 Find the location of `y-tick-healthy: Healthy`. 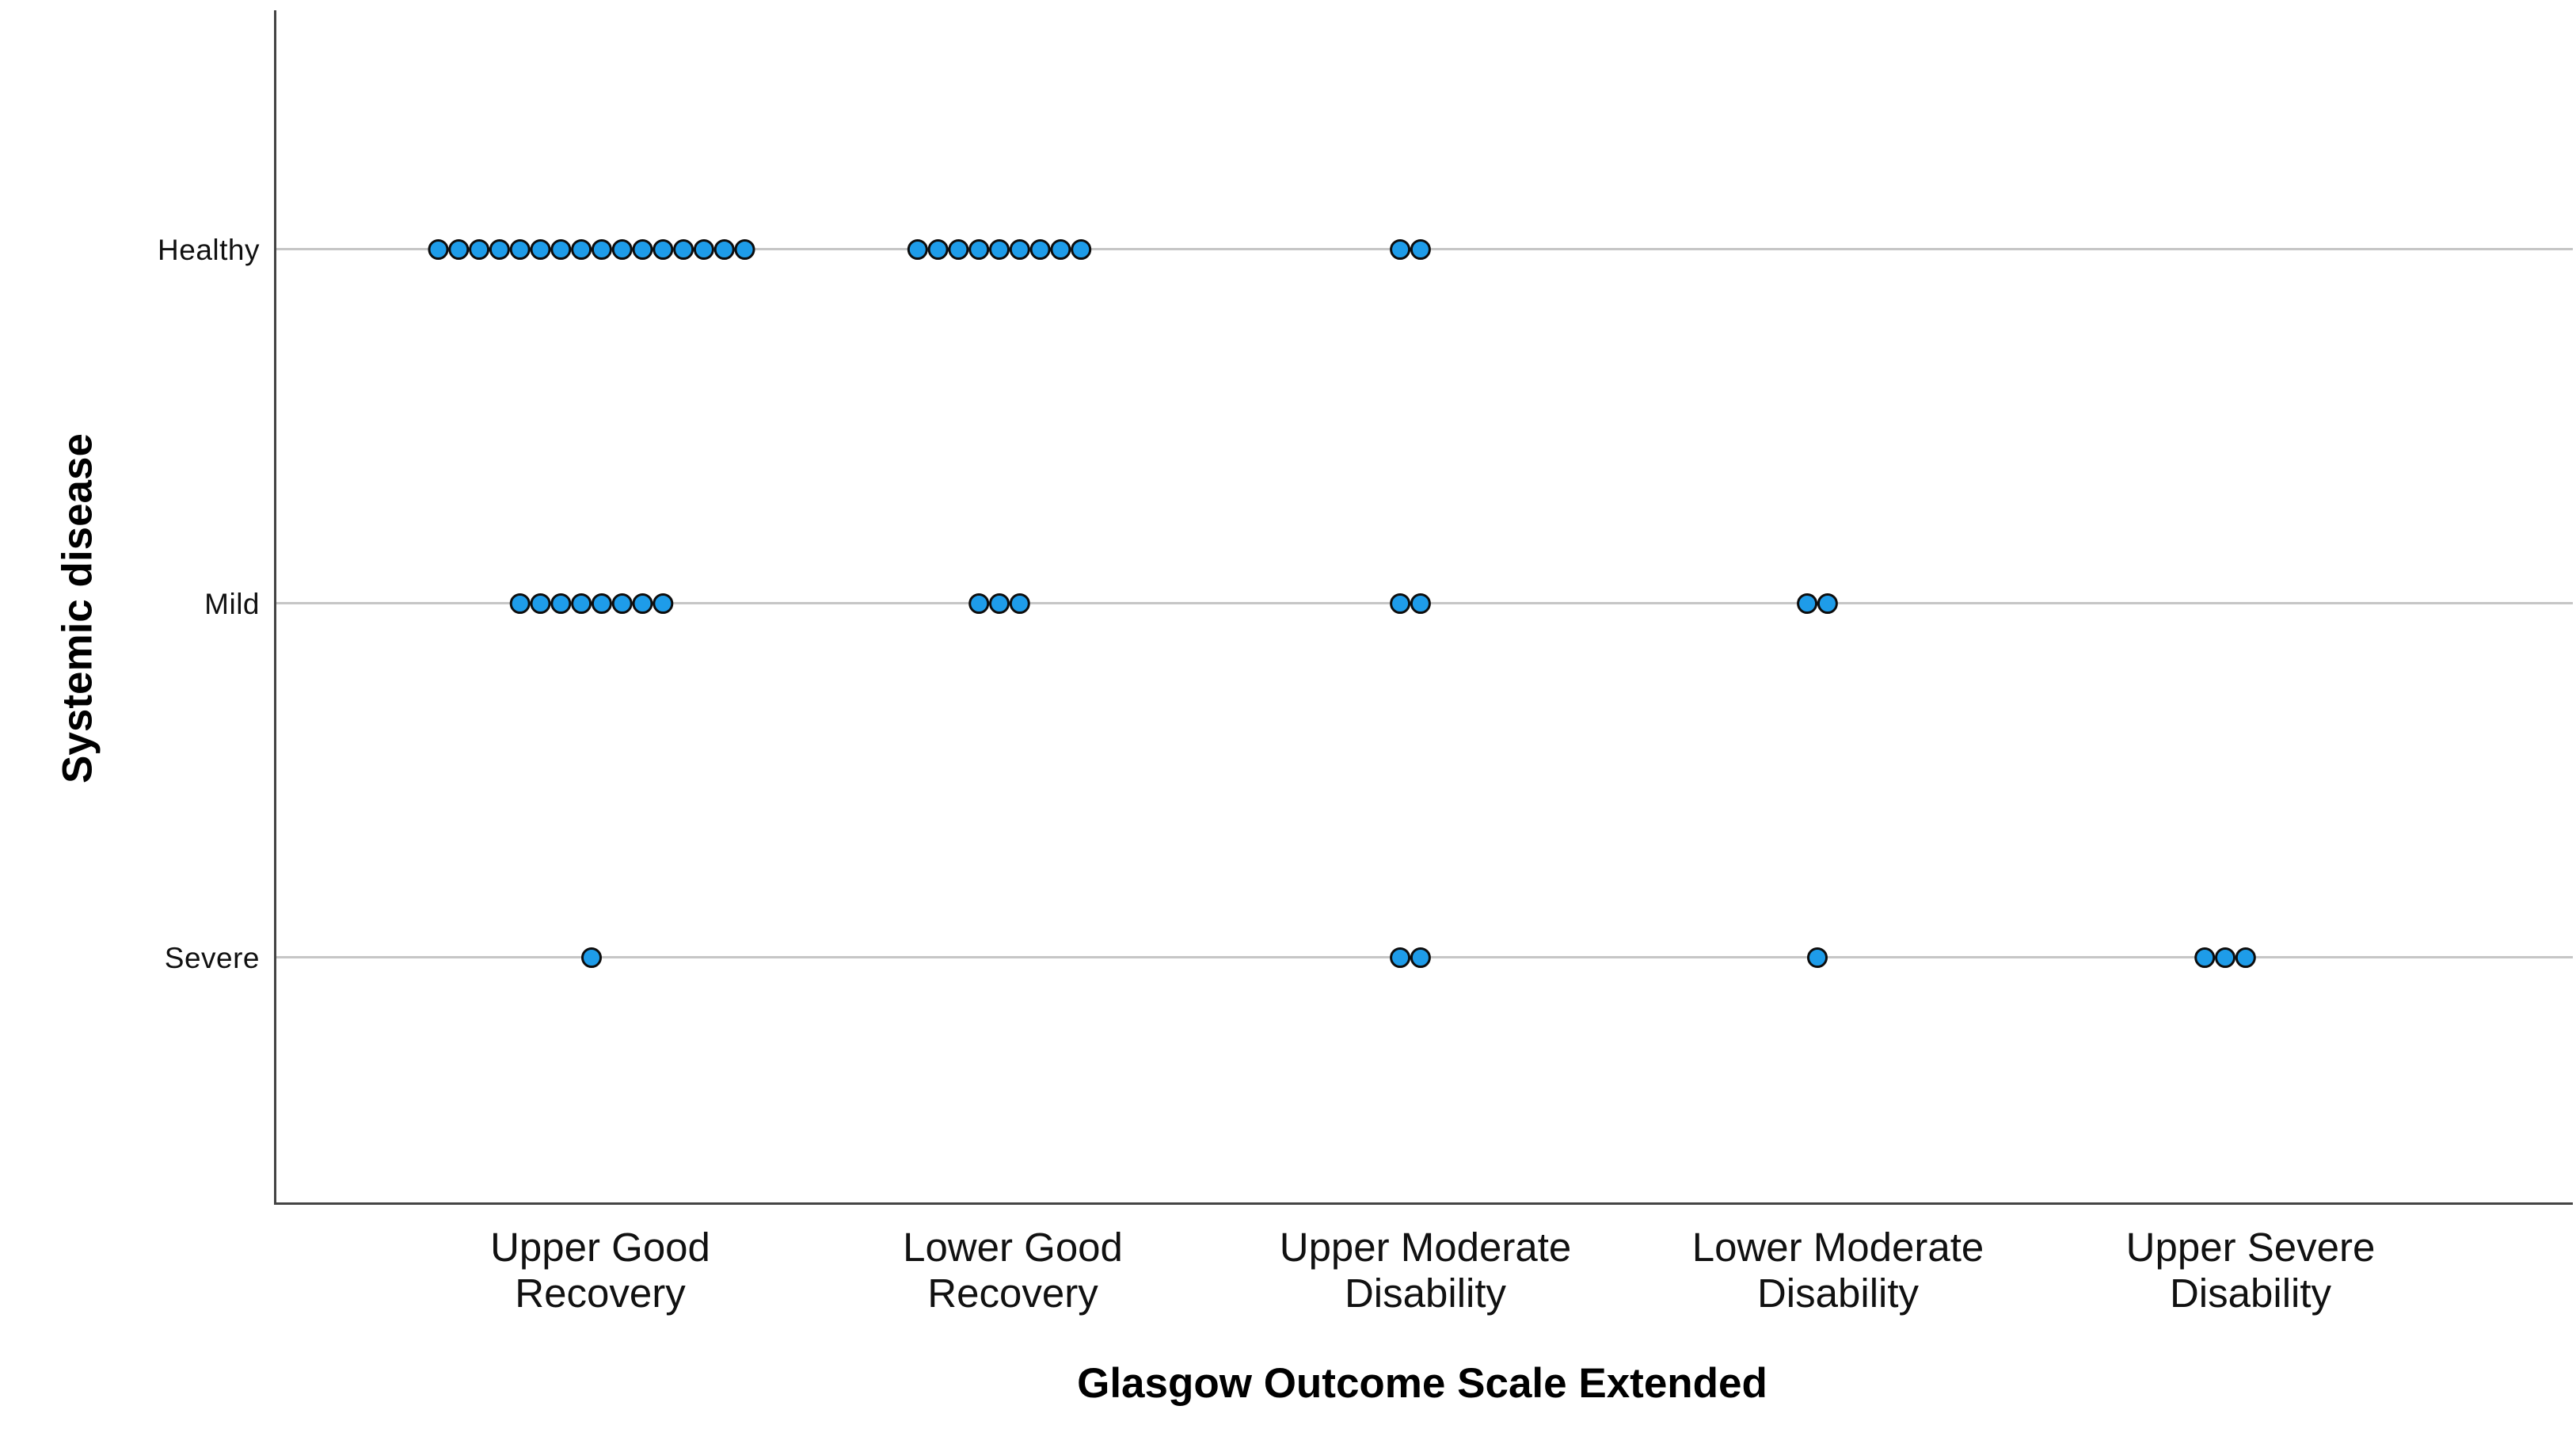

y-tick-healthy: Healthy is located at coordinates (209, 250).